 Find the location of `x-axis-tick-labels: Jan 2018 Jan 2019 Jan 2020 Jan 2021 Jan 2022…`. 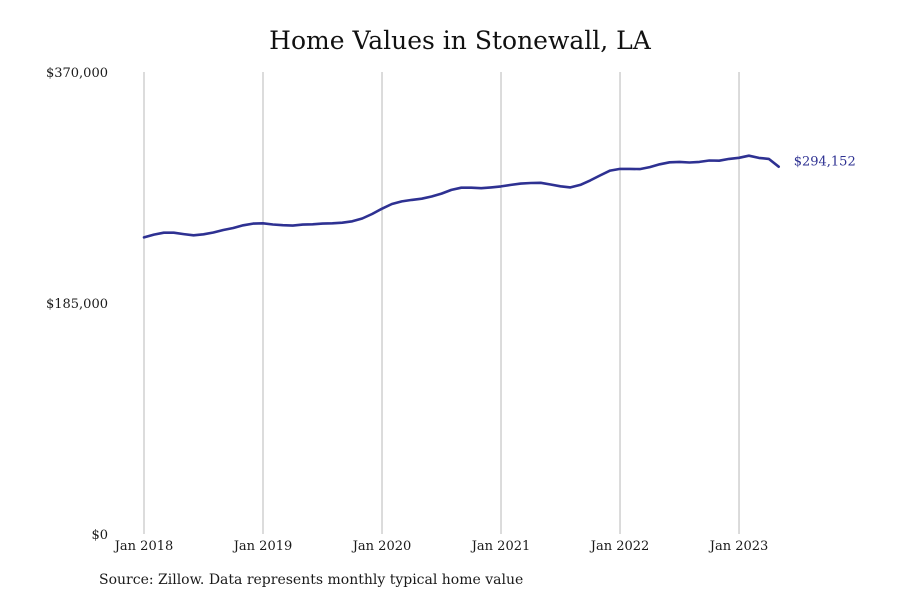

x-axis-tick-labels: Jan 2018 Jan 2019 Jan 2020 Jan 2021 Jan 2022… is located at coordinates (441, 546).